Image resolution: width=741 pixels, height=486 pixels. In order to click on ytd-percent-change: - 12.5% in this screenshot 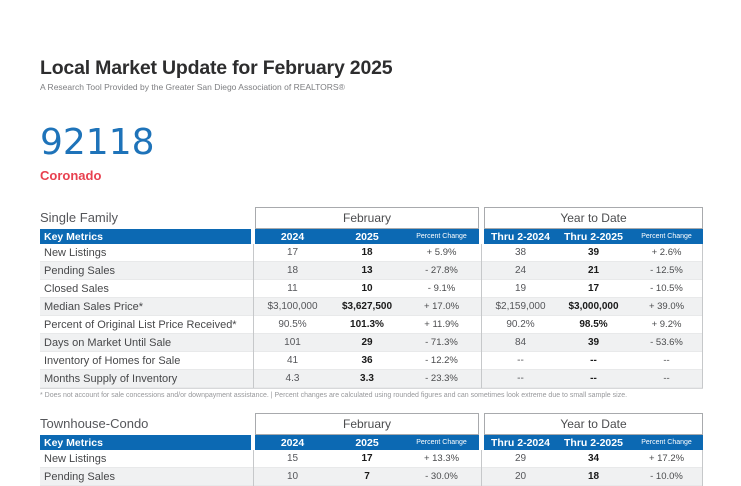, I will do `click(666, 271)`.